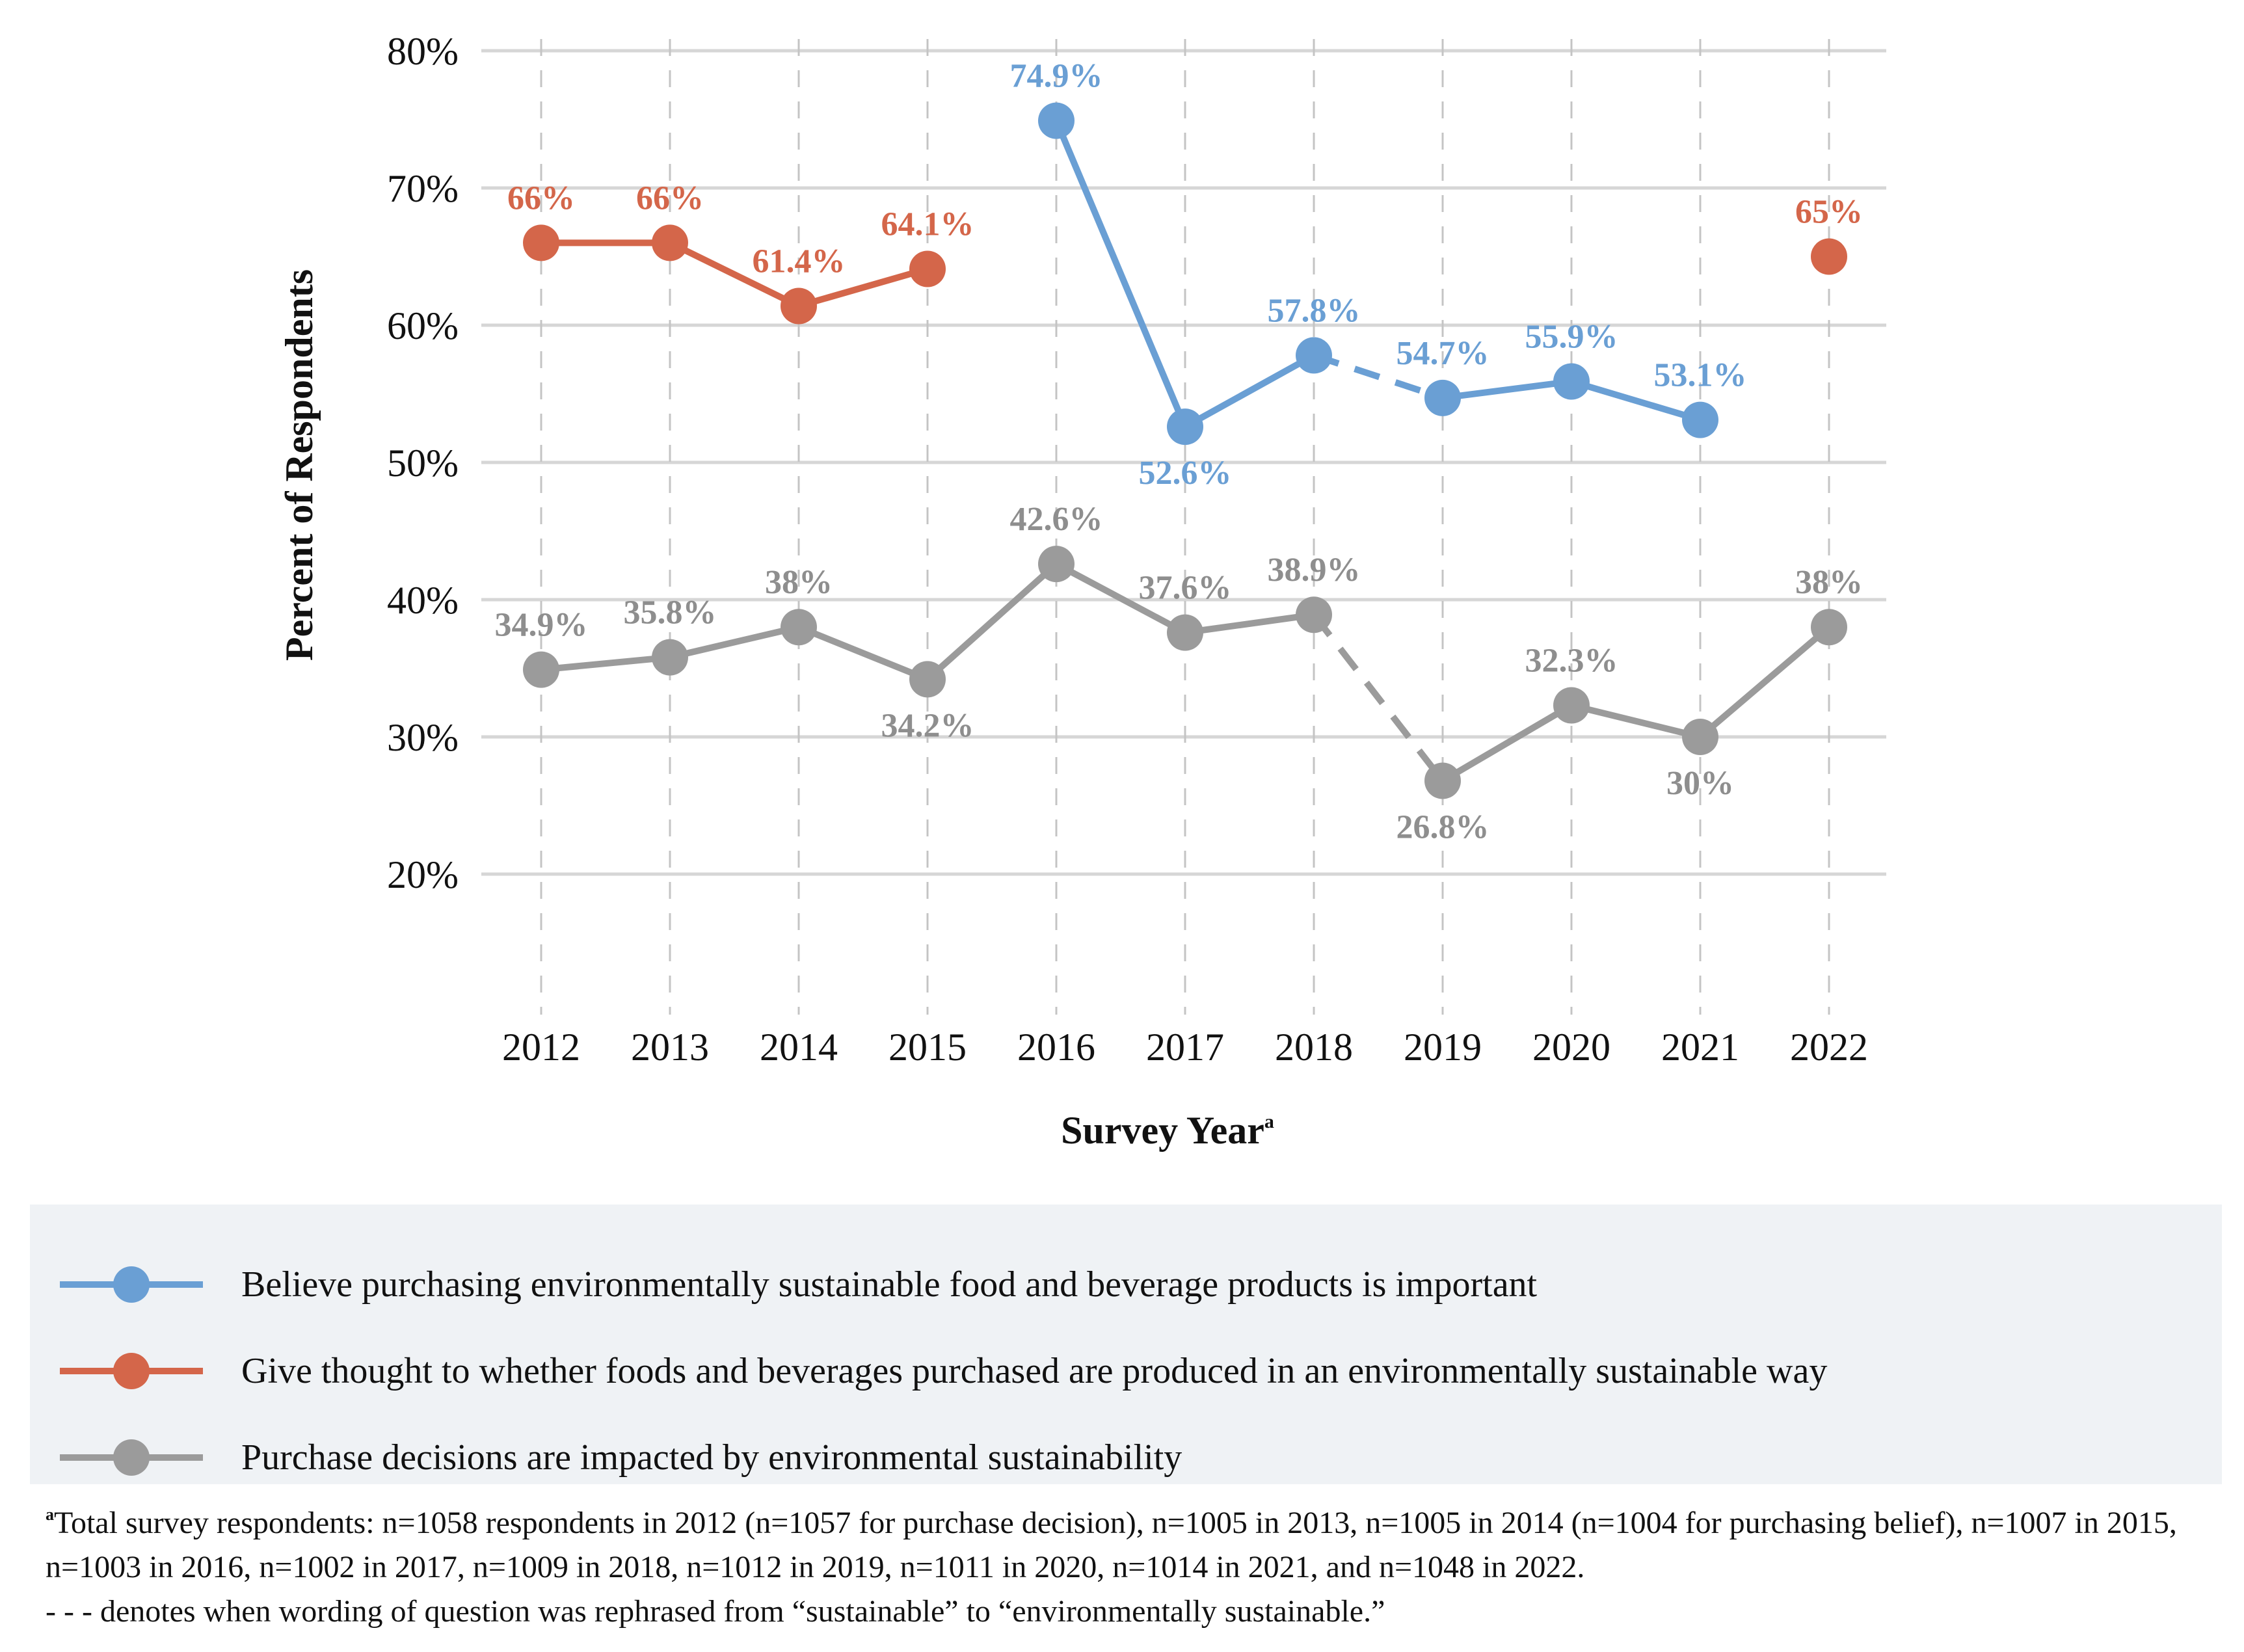 The height and width of the screenshot is (1652, 2244). What do you see at coordinates (1314, 310) in the screenshot?
I see `series-0-data-label: 57.8%` at bounding box center [1314, 310].